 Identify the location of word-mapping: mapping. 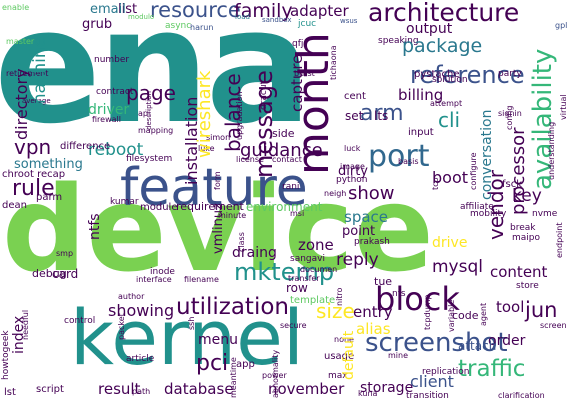
(156, 130).